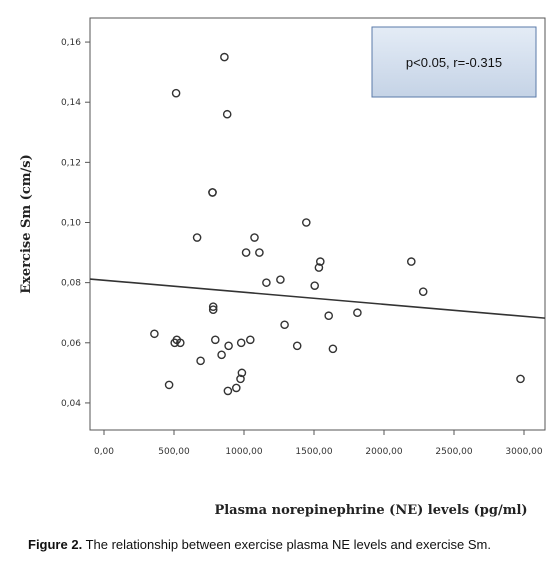 This screenshot has height=564, width=557. I want to click on y-tick-label: 0,06, so click(71, 344).